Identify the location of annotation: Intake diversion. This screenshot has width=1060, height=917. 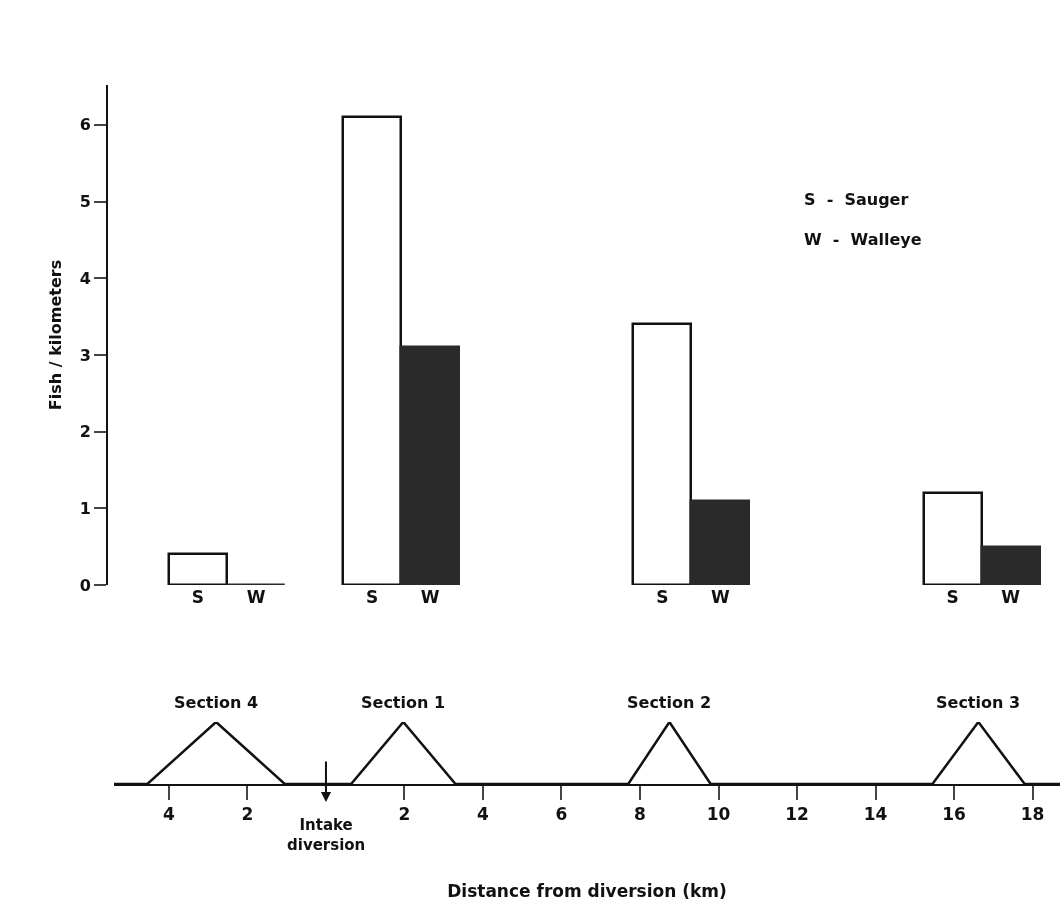
(326, 835).